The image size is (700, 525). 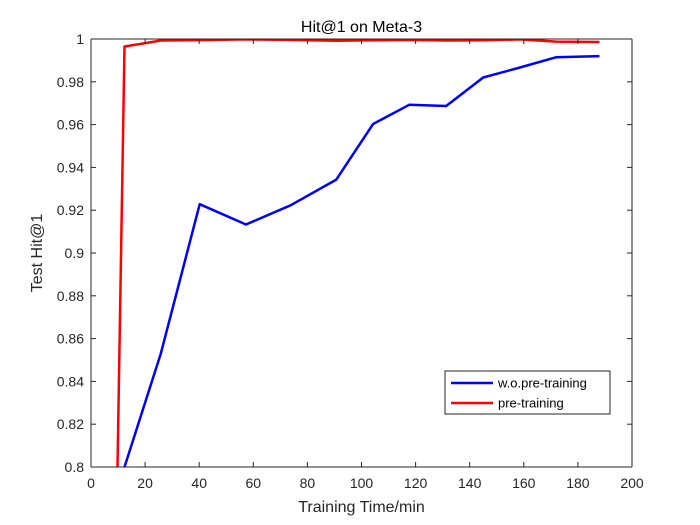 What do you see at coordinates (70, 125) in the screenshot?
I see `y-tick-label: 0.96` at bounding box center [70, 125].